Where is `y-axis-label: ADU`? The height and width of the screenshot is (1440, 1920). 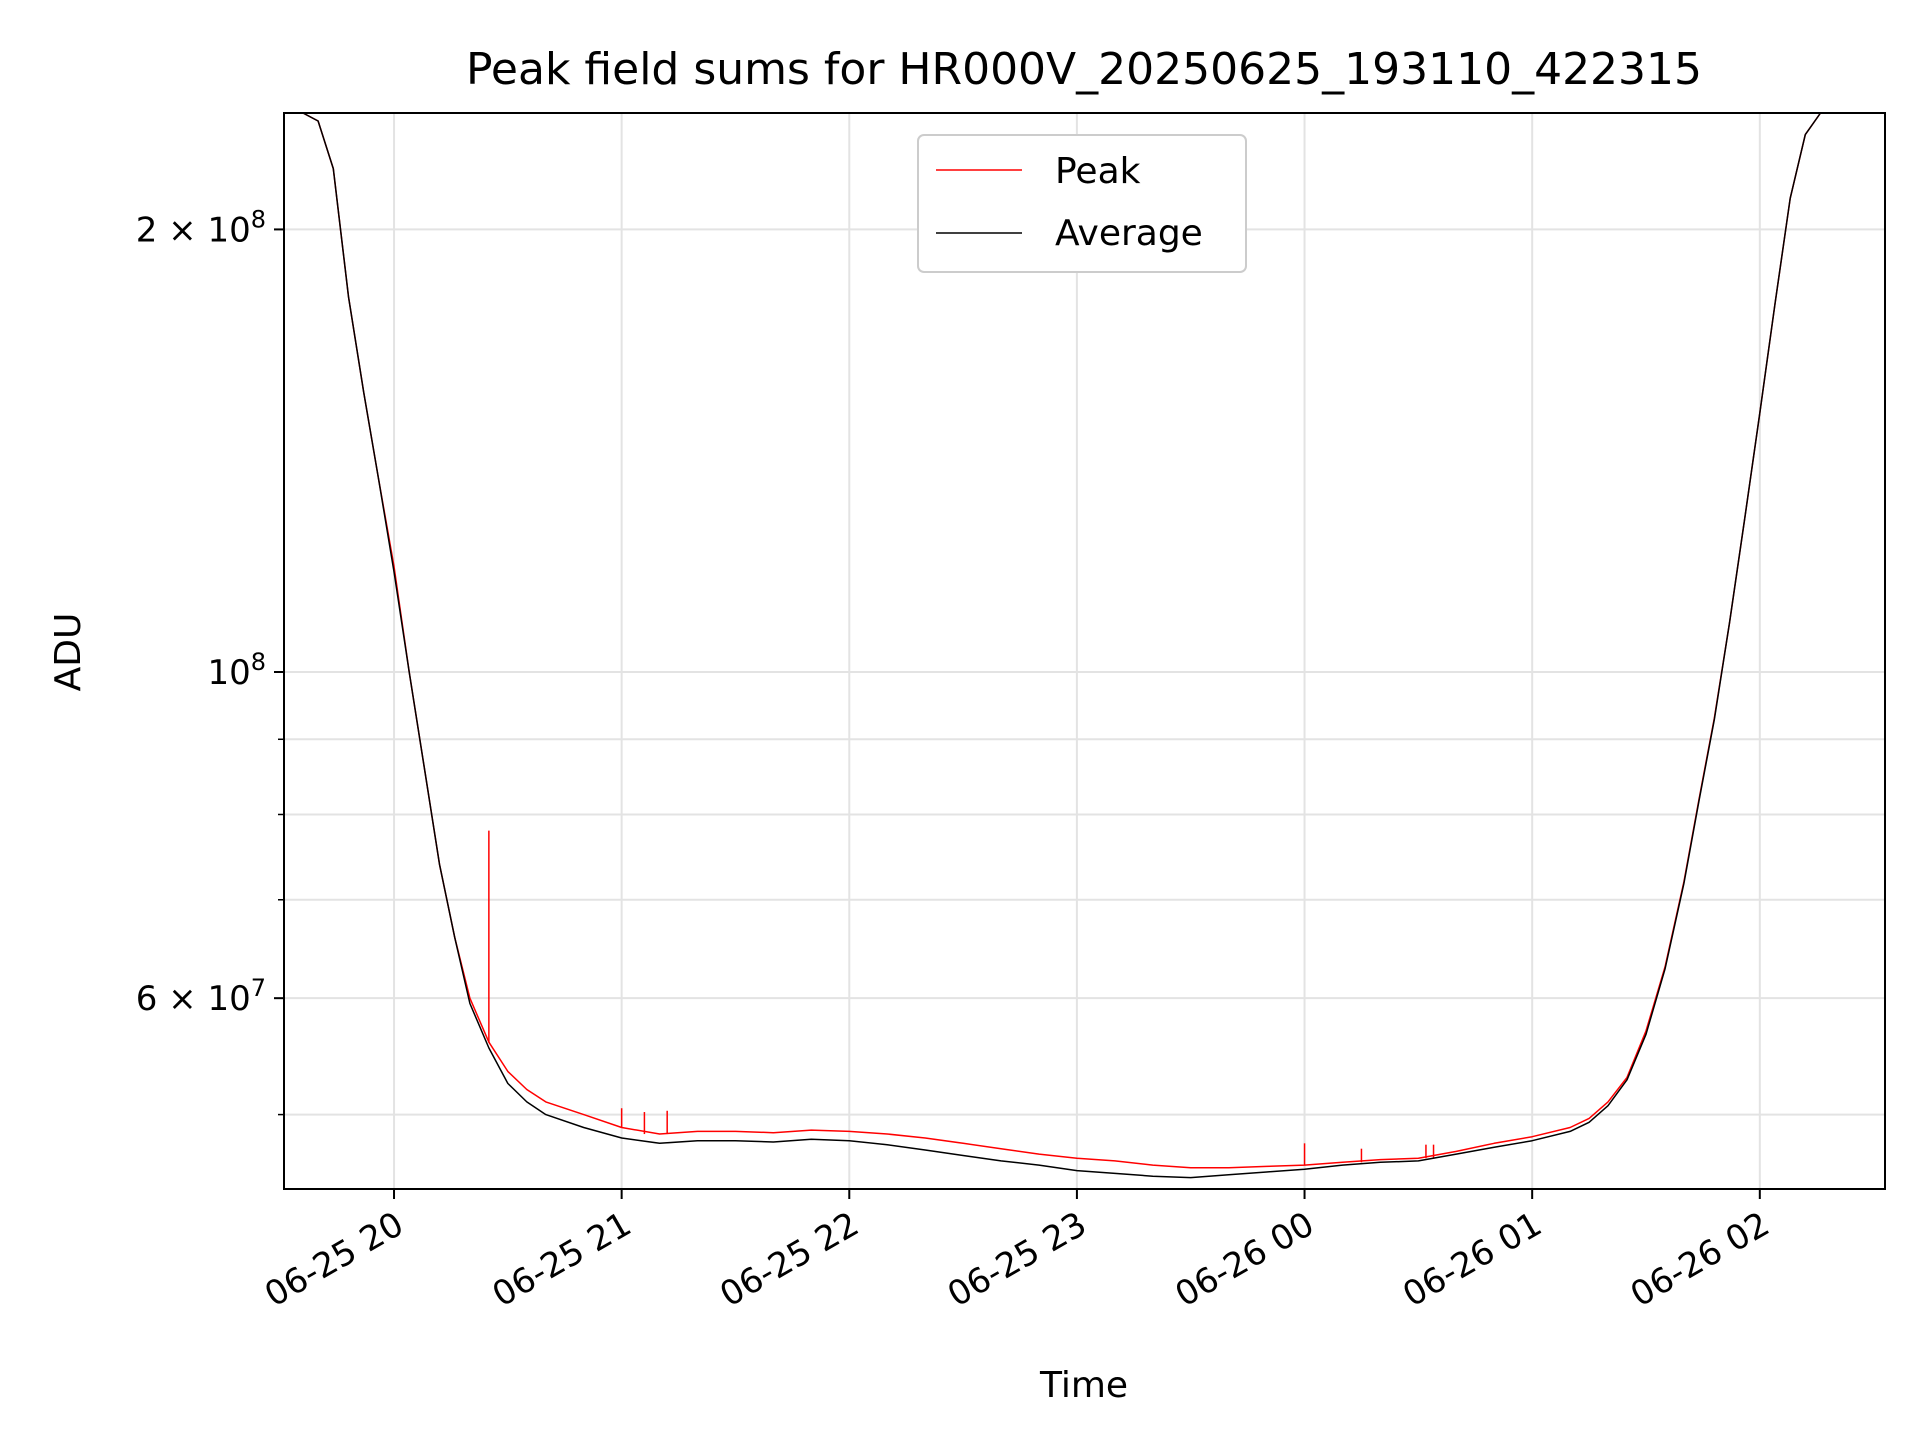
y-axis-label: ADU is located at coordinates (68, 652).